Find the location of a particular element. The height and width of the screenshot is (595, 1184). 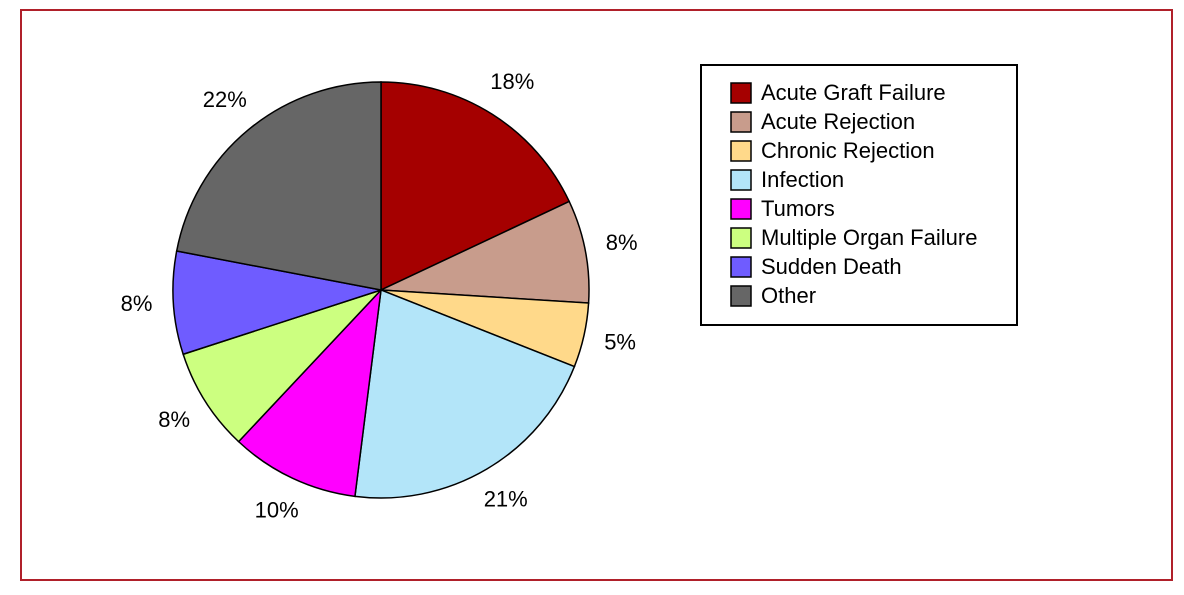

legend-label: Chronic Rejection is located at coordinates (848, 150).